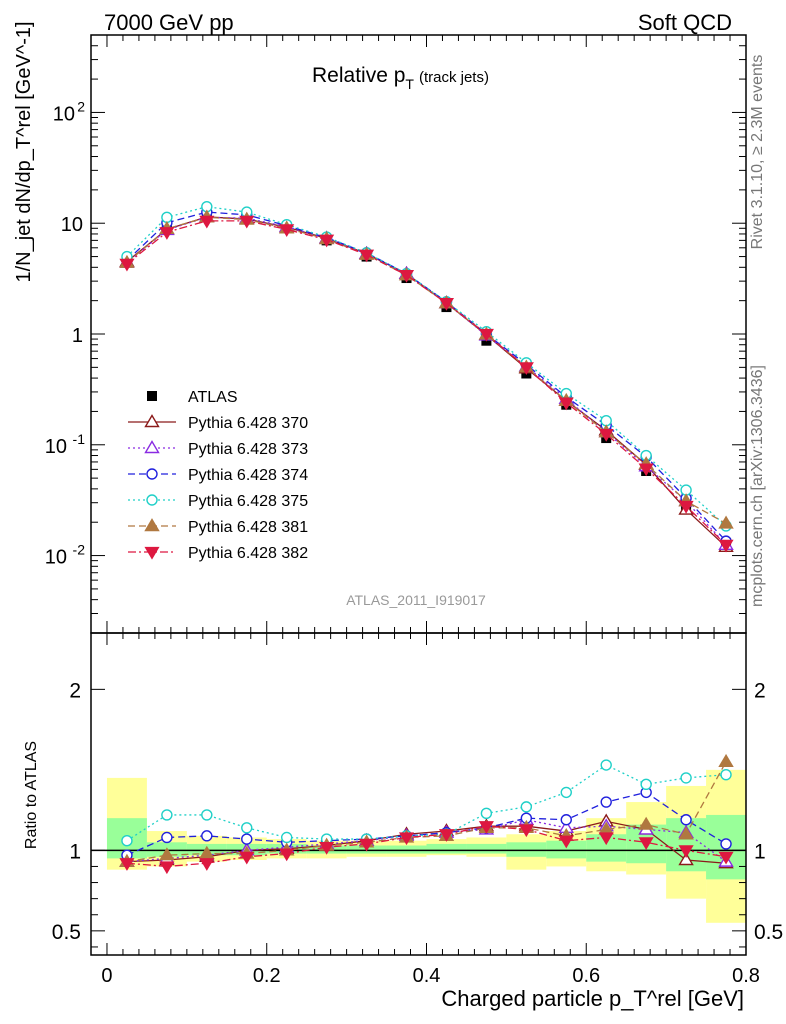 This screenshot has width=786, height=1024. What do you see at coordinates (686, 859) in the screenshot?
I see `ratio-point-p370` at bounding box center [686, 859].